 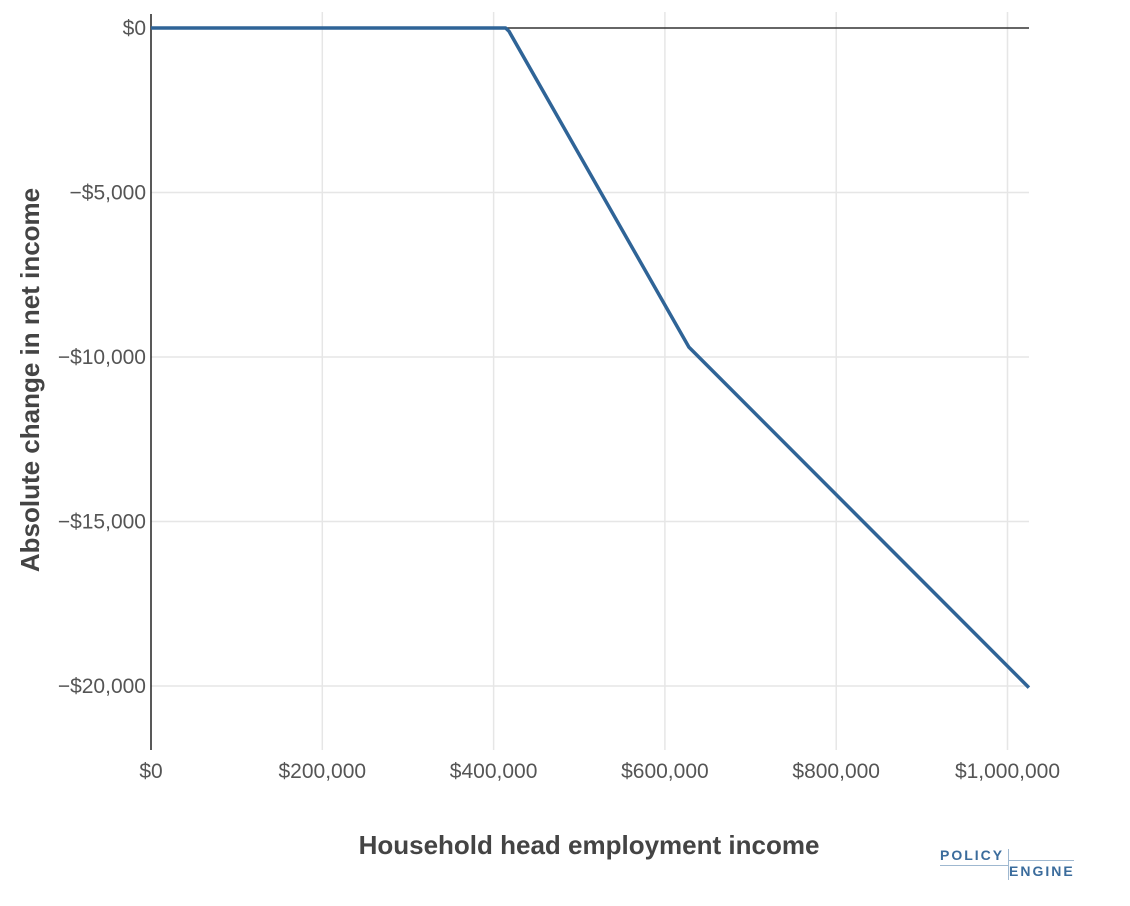 What do you see at coordinates (589, 845) in the screenshot?
I see `x-axis-title: Household head employment income` at bounding box center [589, 845].